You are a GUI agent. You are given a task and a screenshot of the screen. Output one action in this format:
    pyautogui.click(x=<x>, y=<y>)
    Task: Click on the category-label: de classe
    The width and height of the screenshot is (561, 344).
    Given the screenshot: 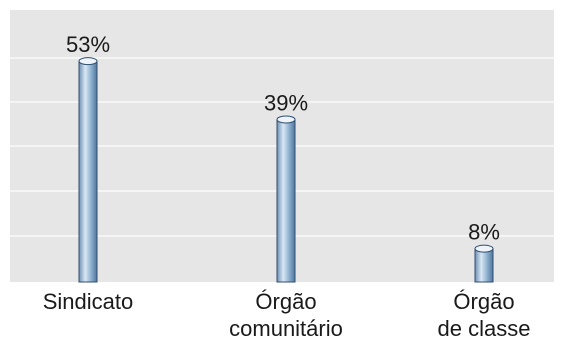 What is the action you would take?
    pyautogui.click(x=484, y=328)
    